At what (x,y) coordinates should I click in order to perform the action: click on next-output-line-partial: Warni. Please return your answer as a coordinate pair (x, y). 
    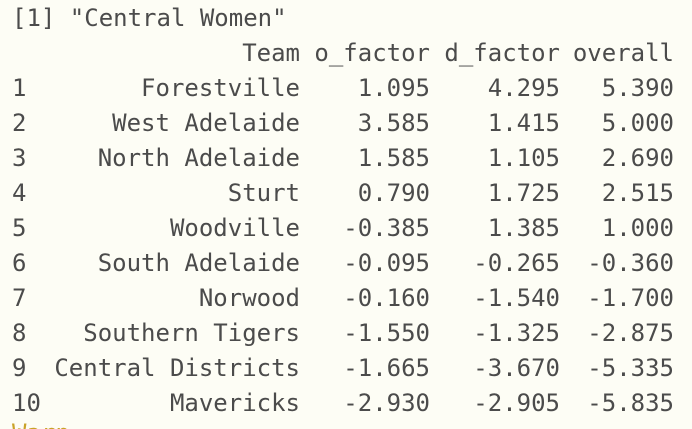
    Looking at the image, I should click on (42, 425).